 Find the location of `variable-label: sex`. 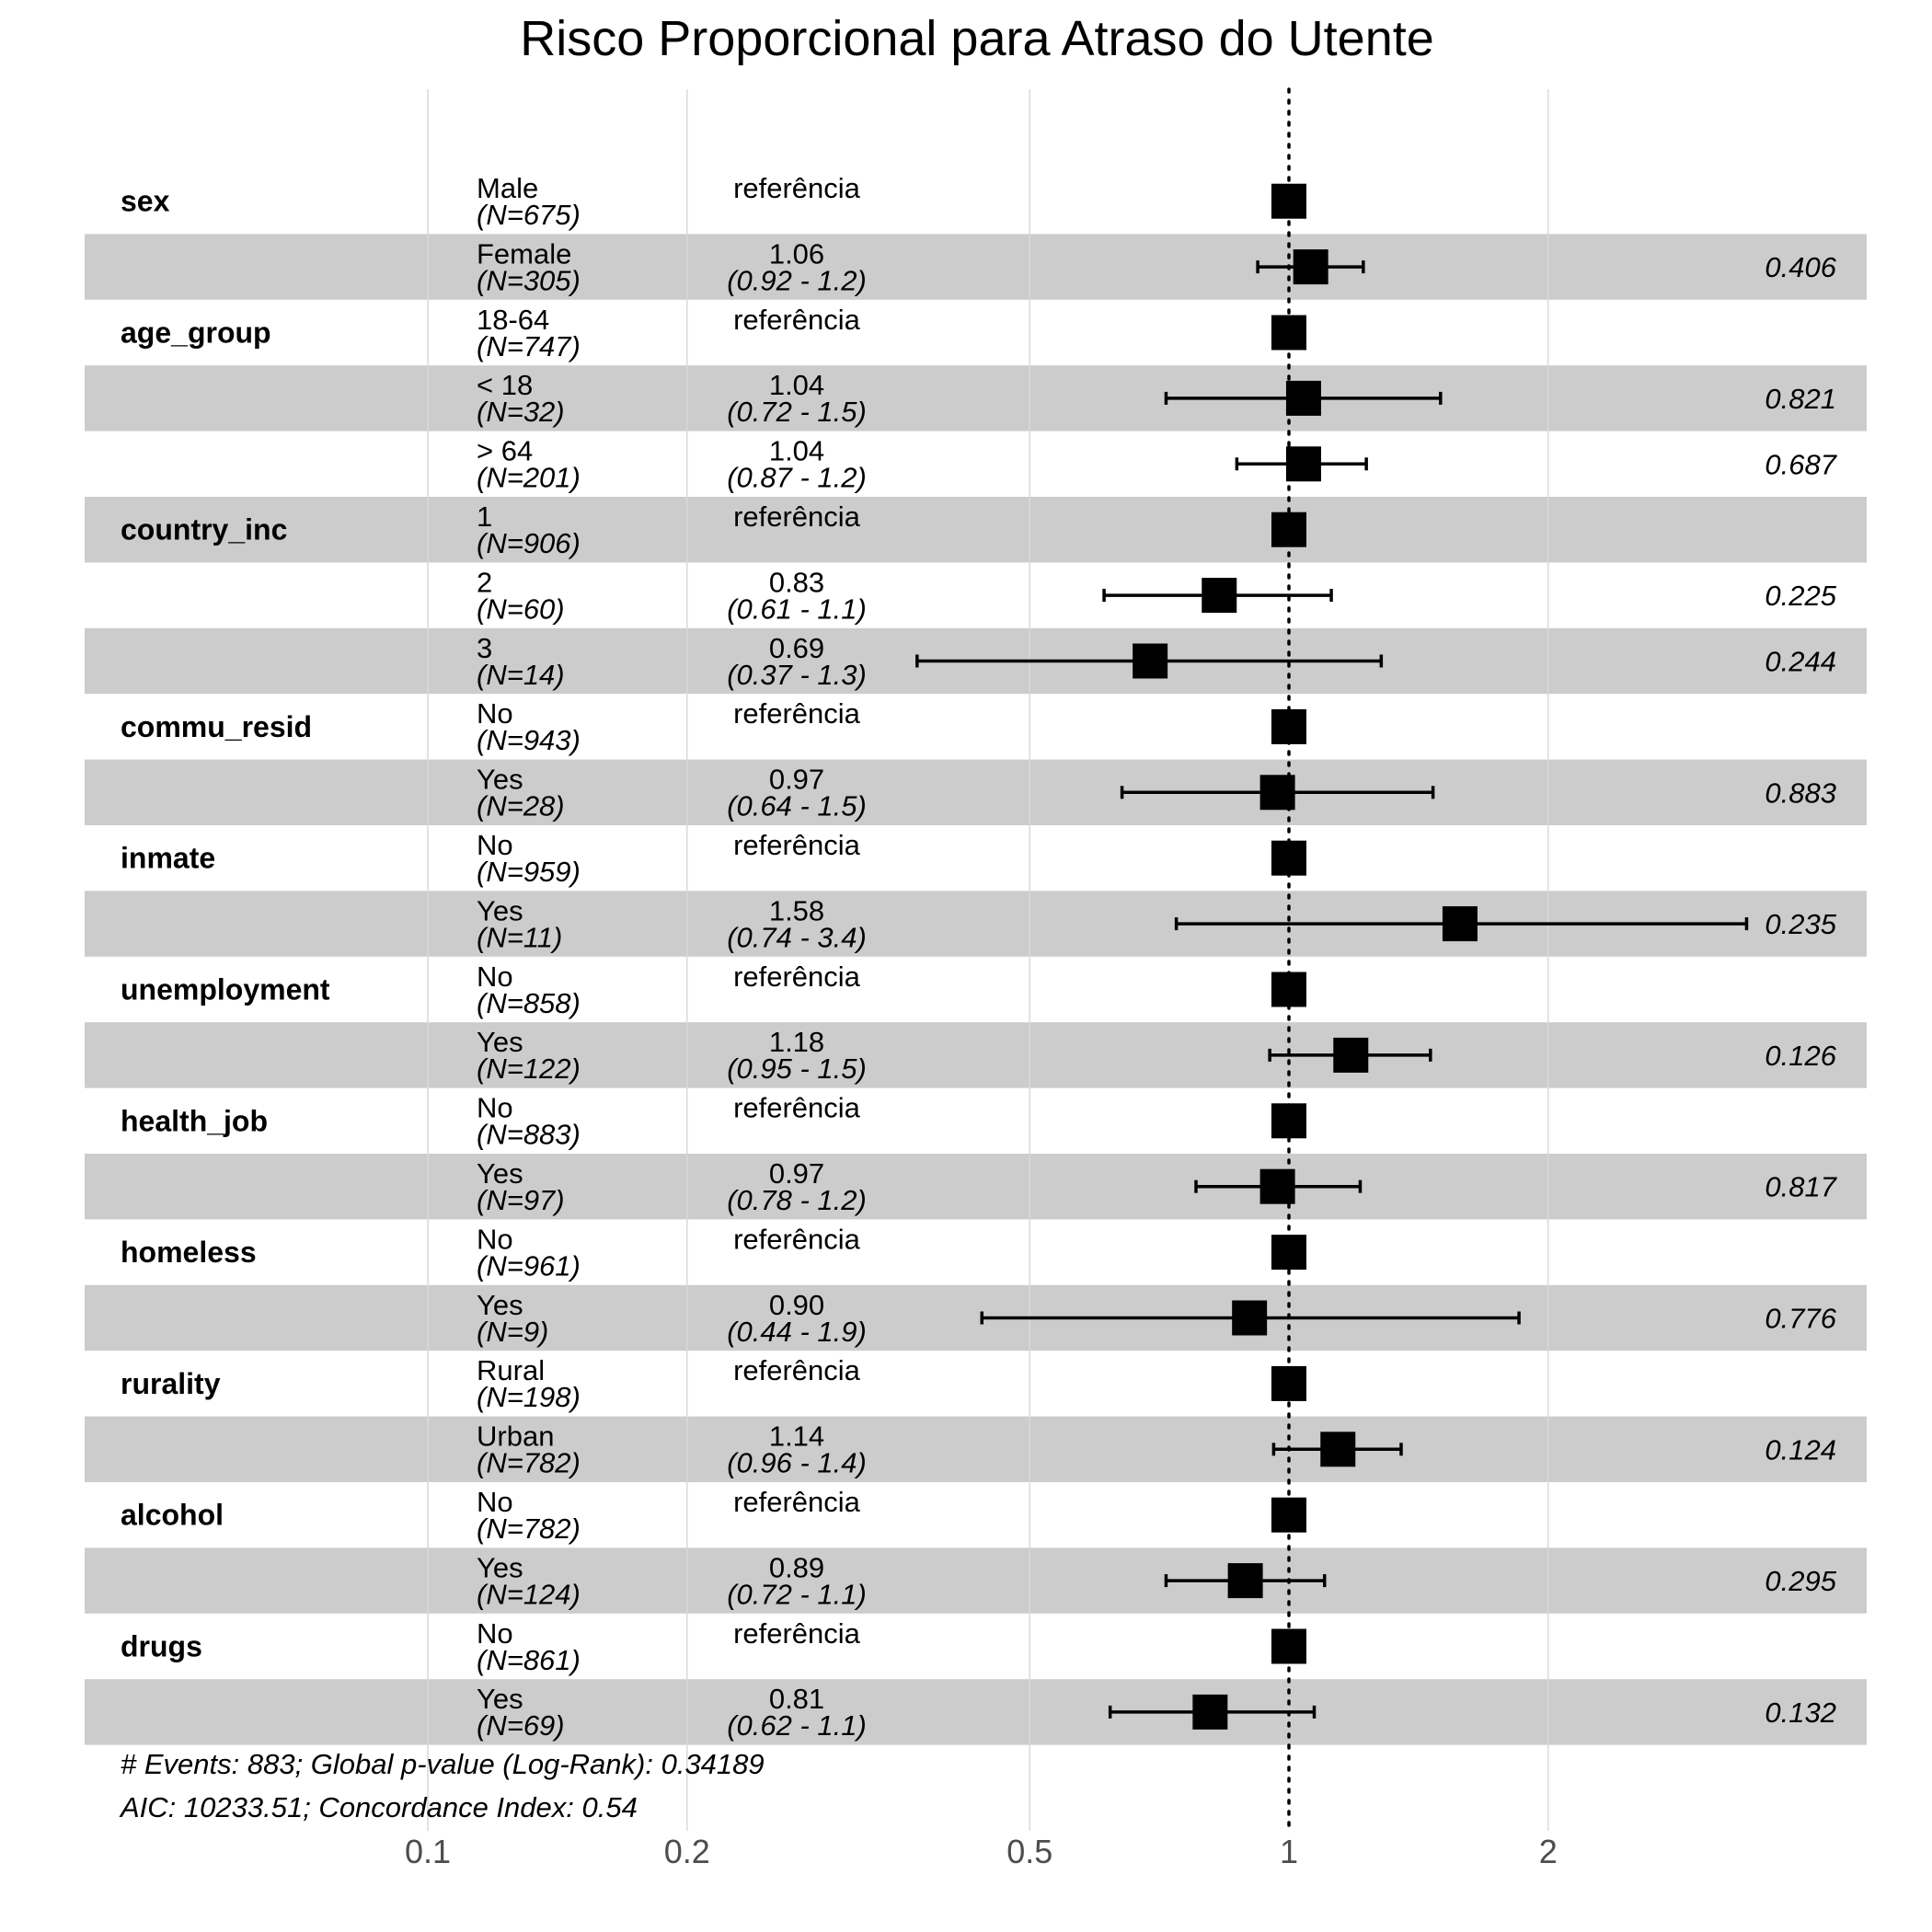

variable-label: sex is located at coordinates (145, 201).